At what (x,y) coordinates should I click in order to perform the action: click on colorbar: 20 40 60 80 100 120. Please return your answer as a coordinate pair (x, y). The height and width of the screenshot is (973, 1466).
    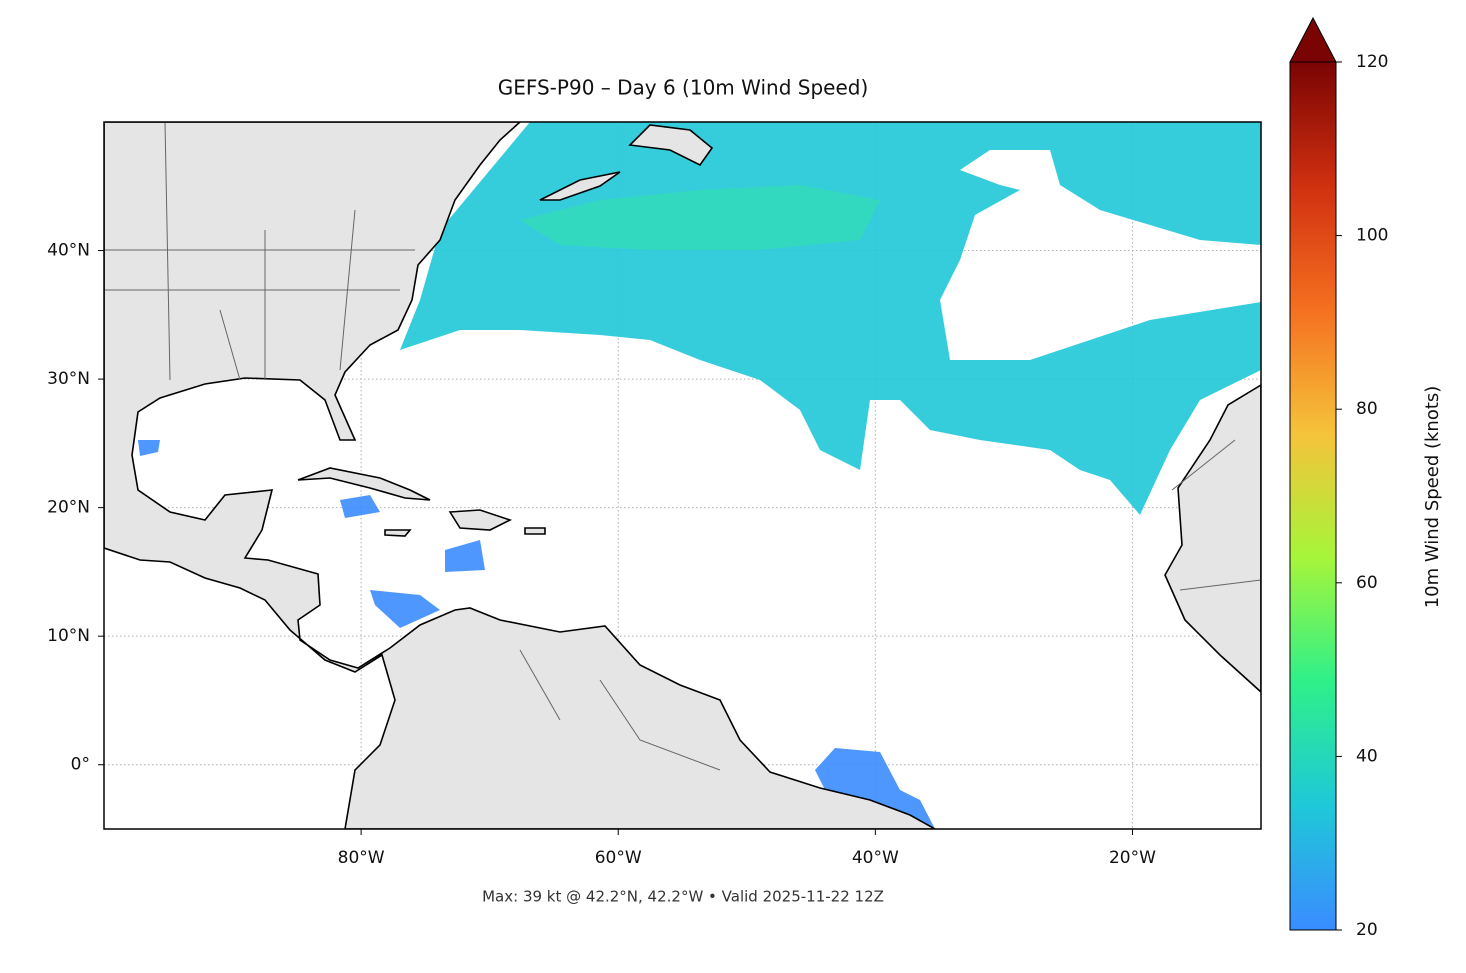
    Looking at the image, I should click on (1338, 478).